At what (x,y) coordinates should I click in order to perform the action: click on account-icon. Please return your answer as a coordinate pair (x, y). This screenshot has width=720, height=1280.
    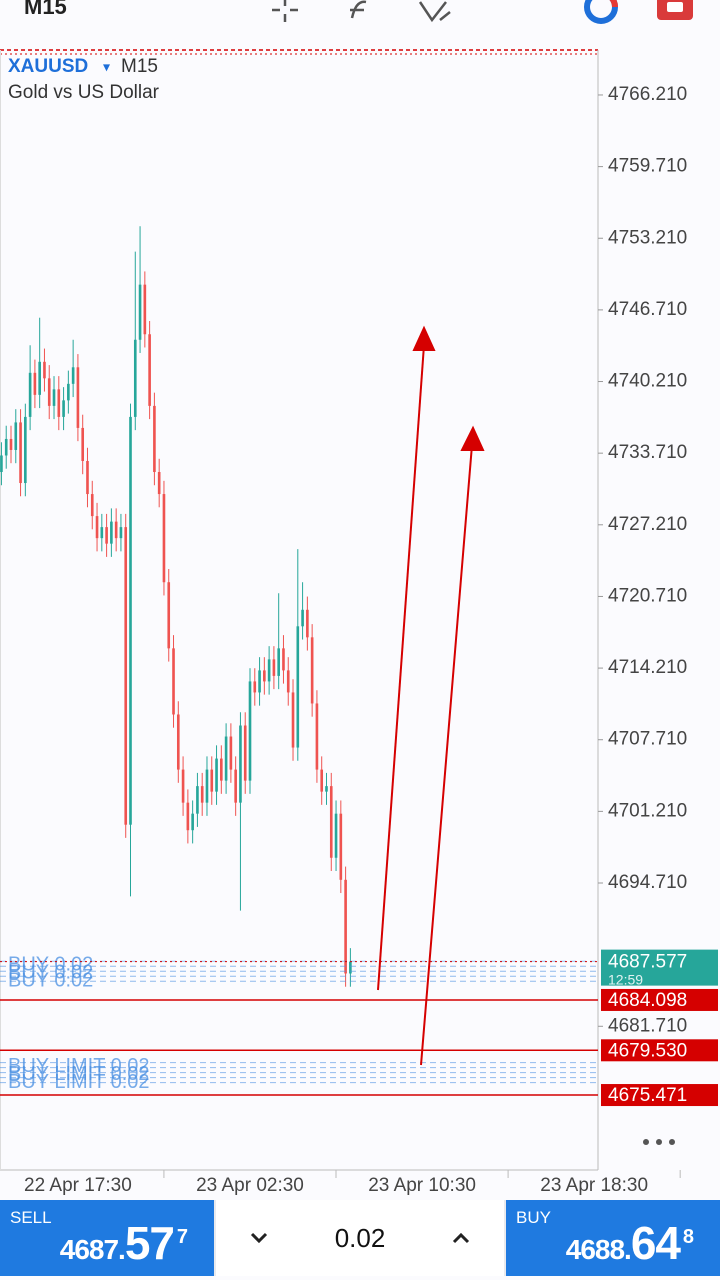
    Looking at the image, I should click on (601, 12).